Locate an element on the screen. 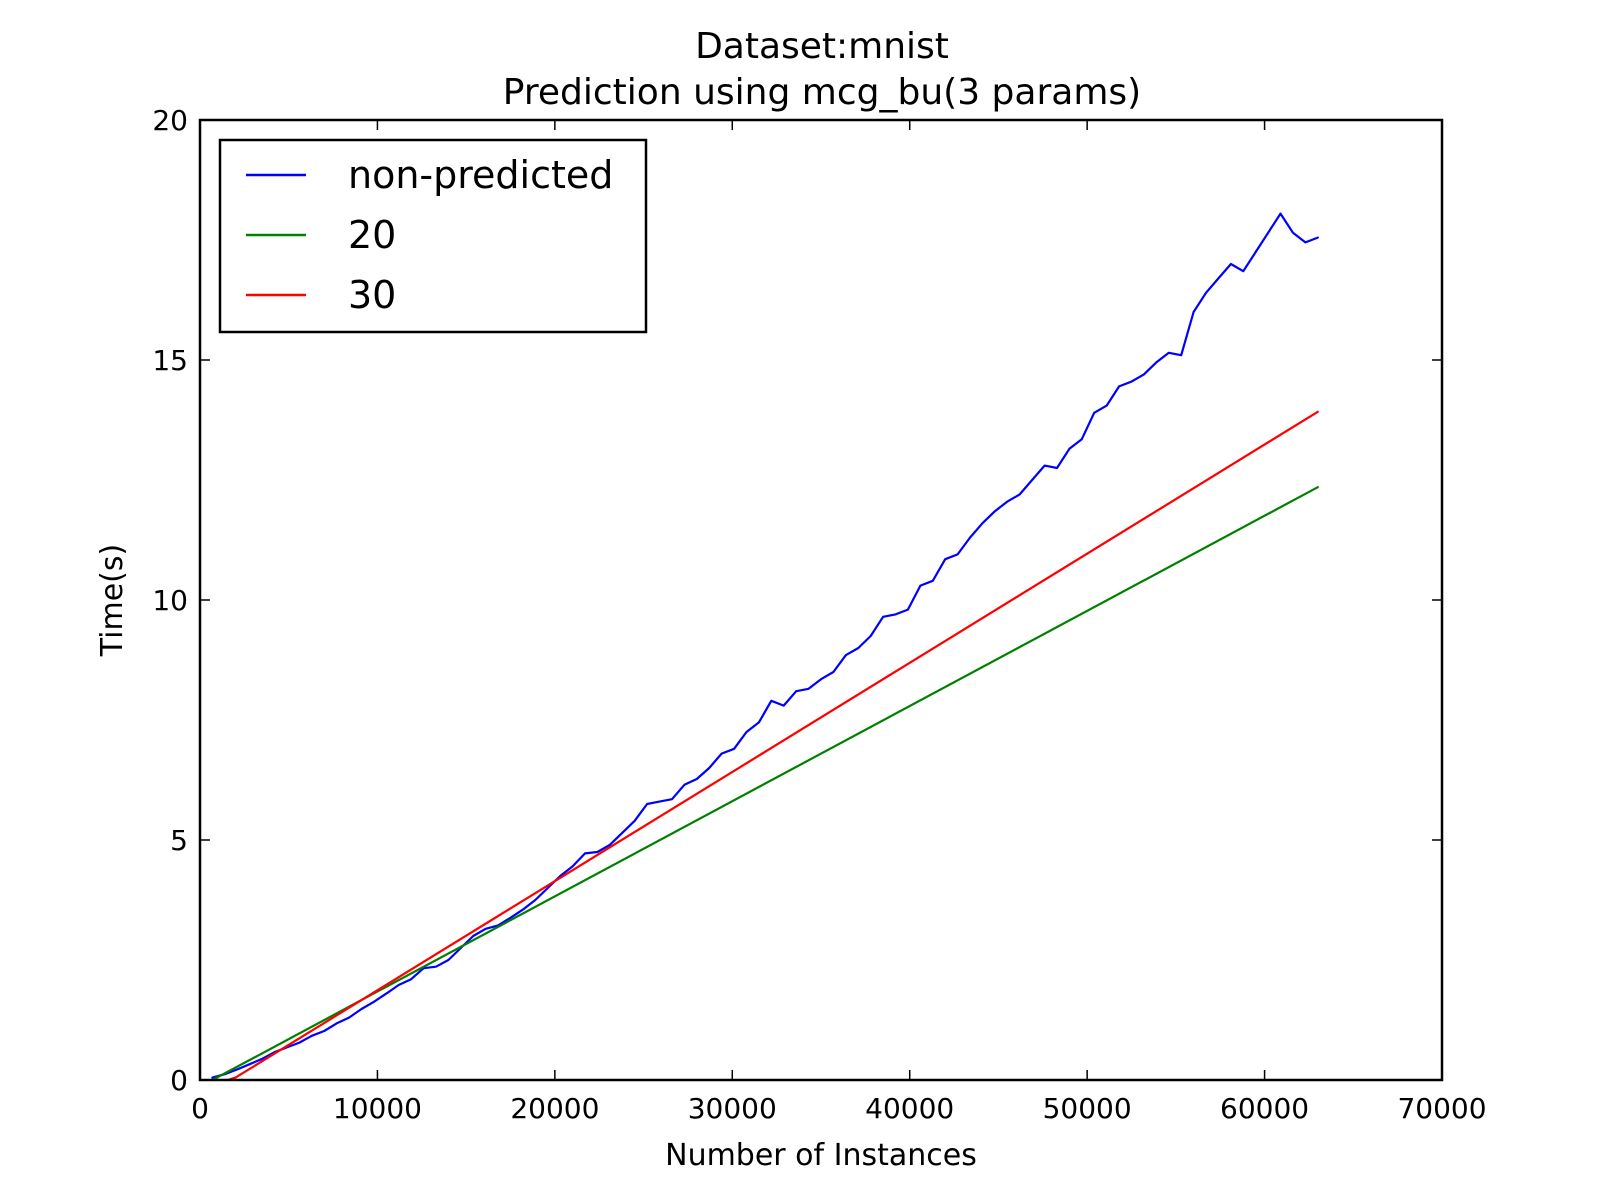  y-axis-label: Time(s) is located at coordinates (112, 600).